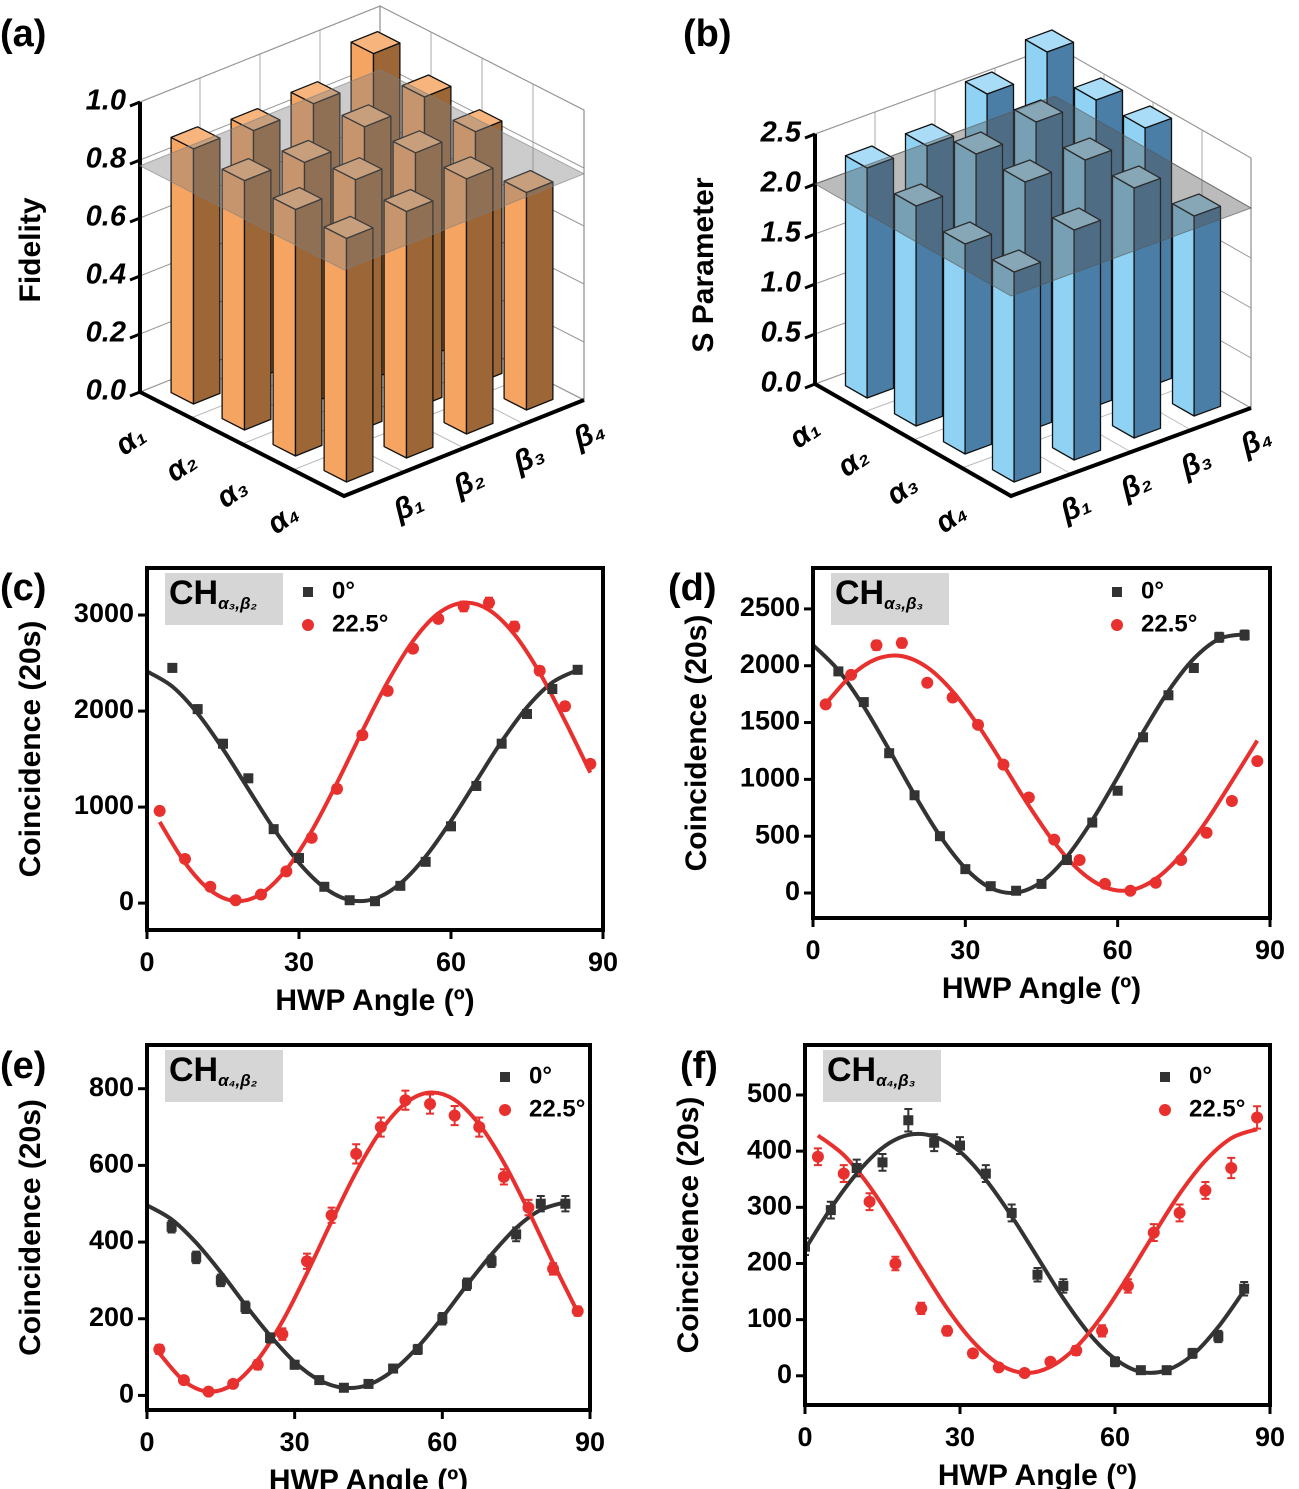 The width and height of the screenshot is (1299, 1489). I want to click on threshold-plane, so click(362, 170).